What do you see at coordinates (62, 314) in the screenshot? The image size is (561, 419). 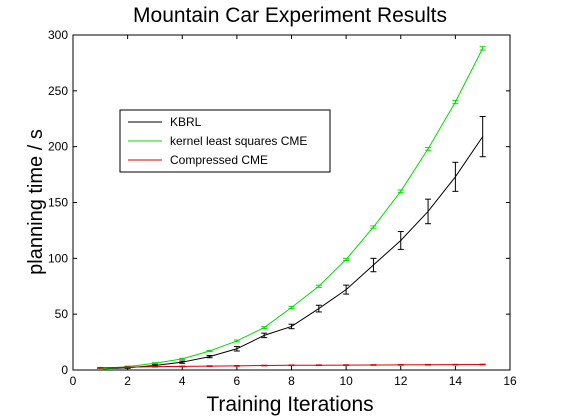 I see `y-tick-label: 50` at bounding box center [62, 314].